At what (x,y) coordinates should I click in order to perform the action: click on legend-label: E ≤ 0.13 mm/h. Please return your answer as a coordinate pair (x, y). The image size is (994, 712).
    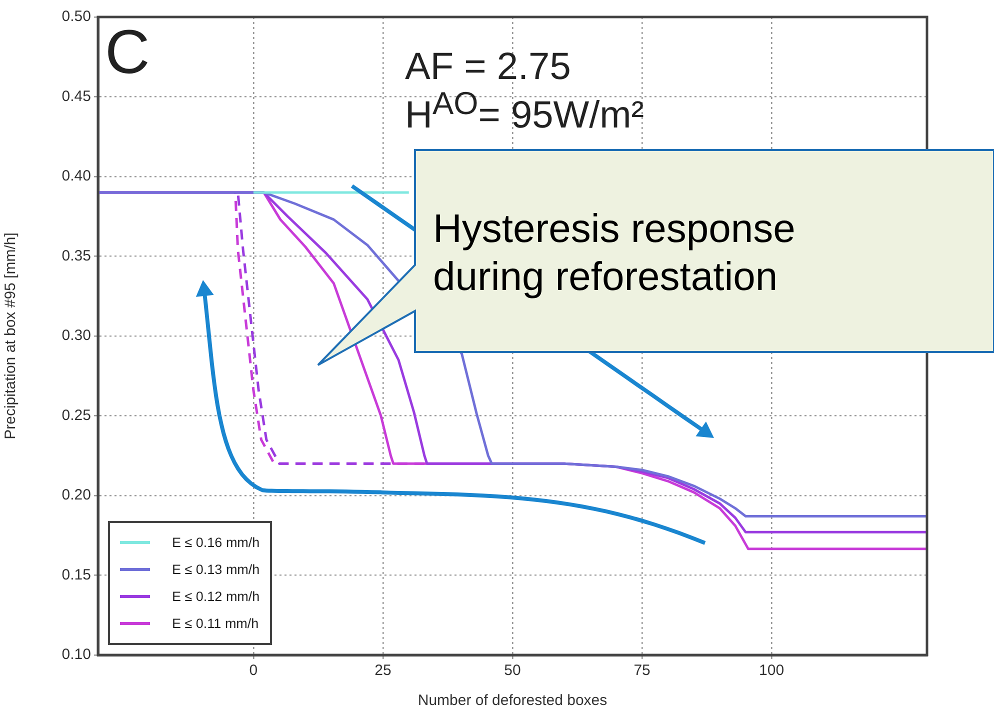
    Looking at the image, I should click on (216, 569).